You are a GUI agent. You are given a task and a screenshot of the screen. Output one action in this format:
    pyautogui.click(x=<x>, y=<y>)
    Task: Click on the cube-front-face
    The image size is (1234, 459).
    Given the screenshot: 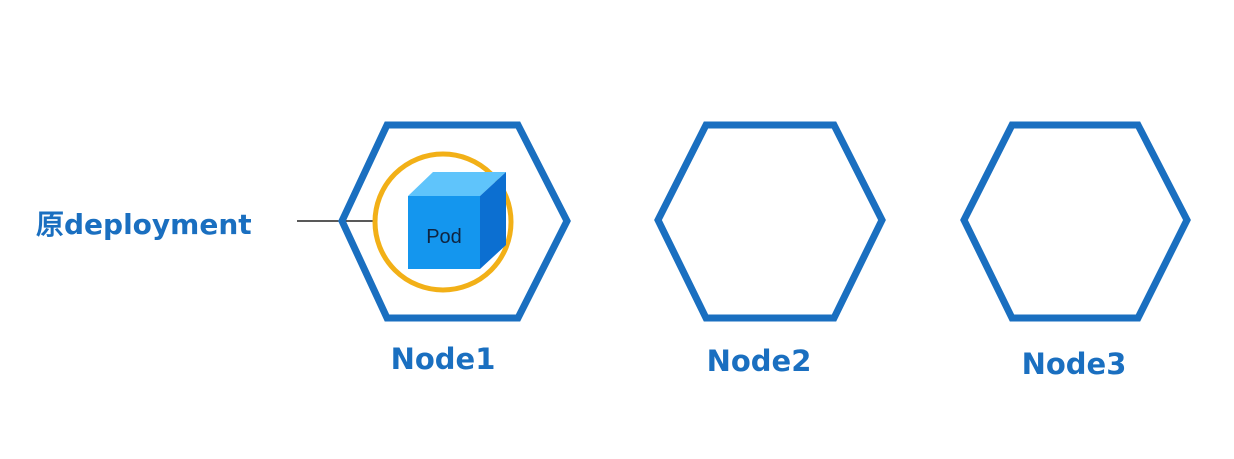 What is the action you would take?
    pyautogui.click(x=444, y=232)
    